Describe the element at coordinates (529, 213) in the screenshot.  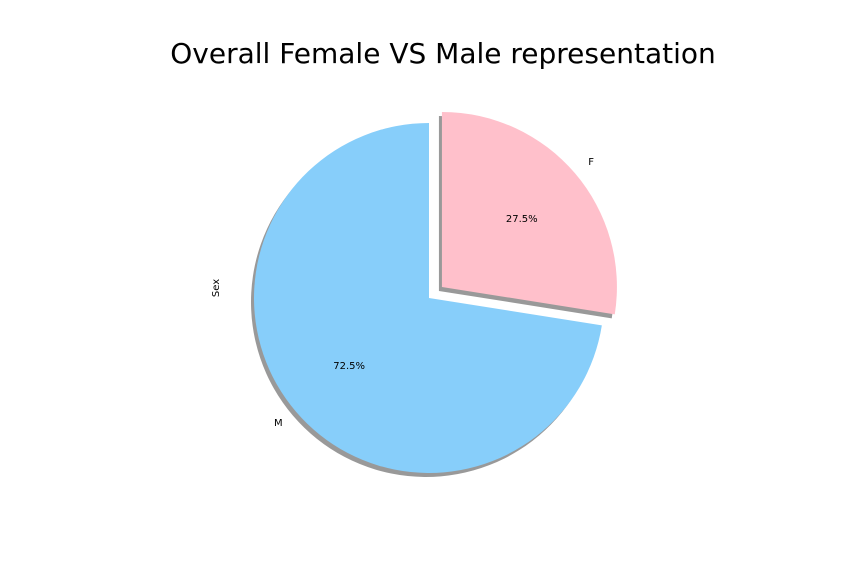
I see `pie-slice-f` at that location.